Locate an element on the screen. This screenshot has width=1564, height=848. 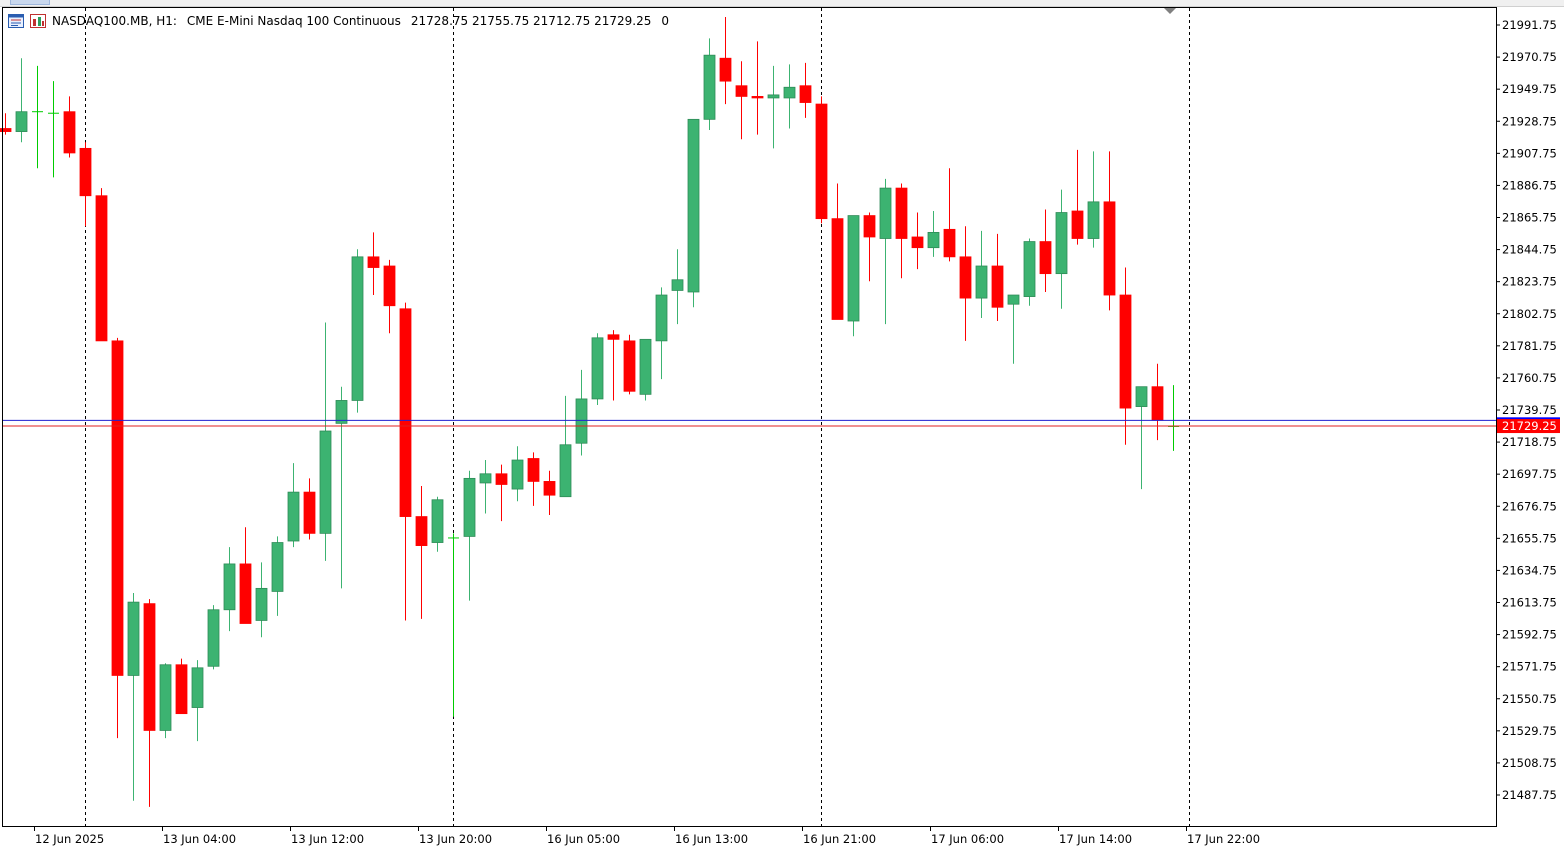
y-tick-label: 21571.75 is located at coordinates (1529, 667).